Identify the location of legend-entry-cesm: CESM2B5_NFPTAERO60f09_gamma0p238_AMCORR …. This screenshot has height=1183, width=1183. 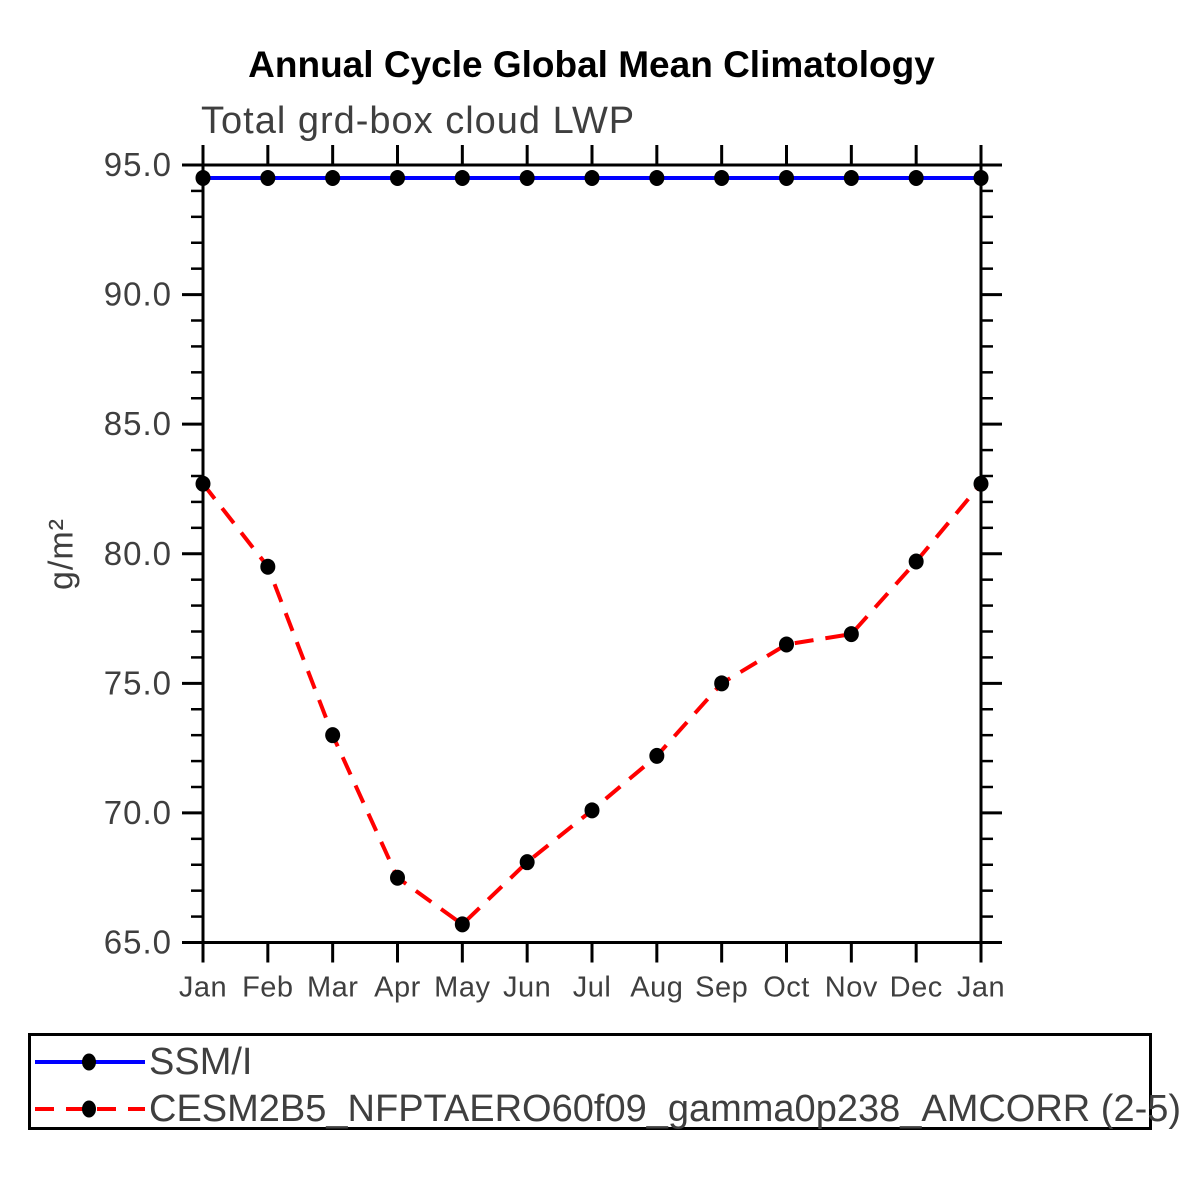
(607, 1109).